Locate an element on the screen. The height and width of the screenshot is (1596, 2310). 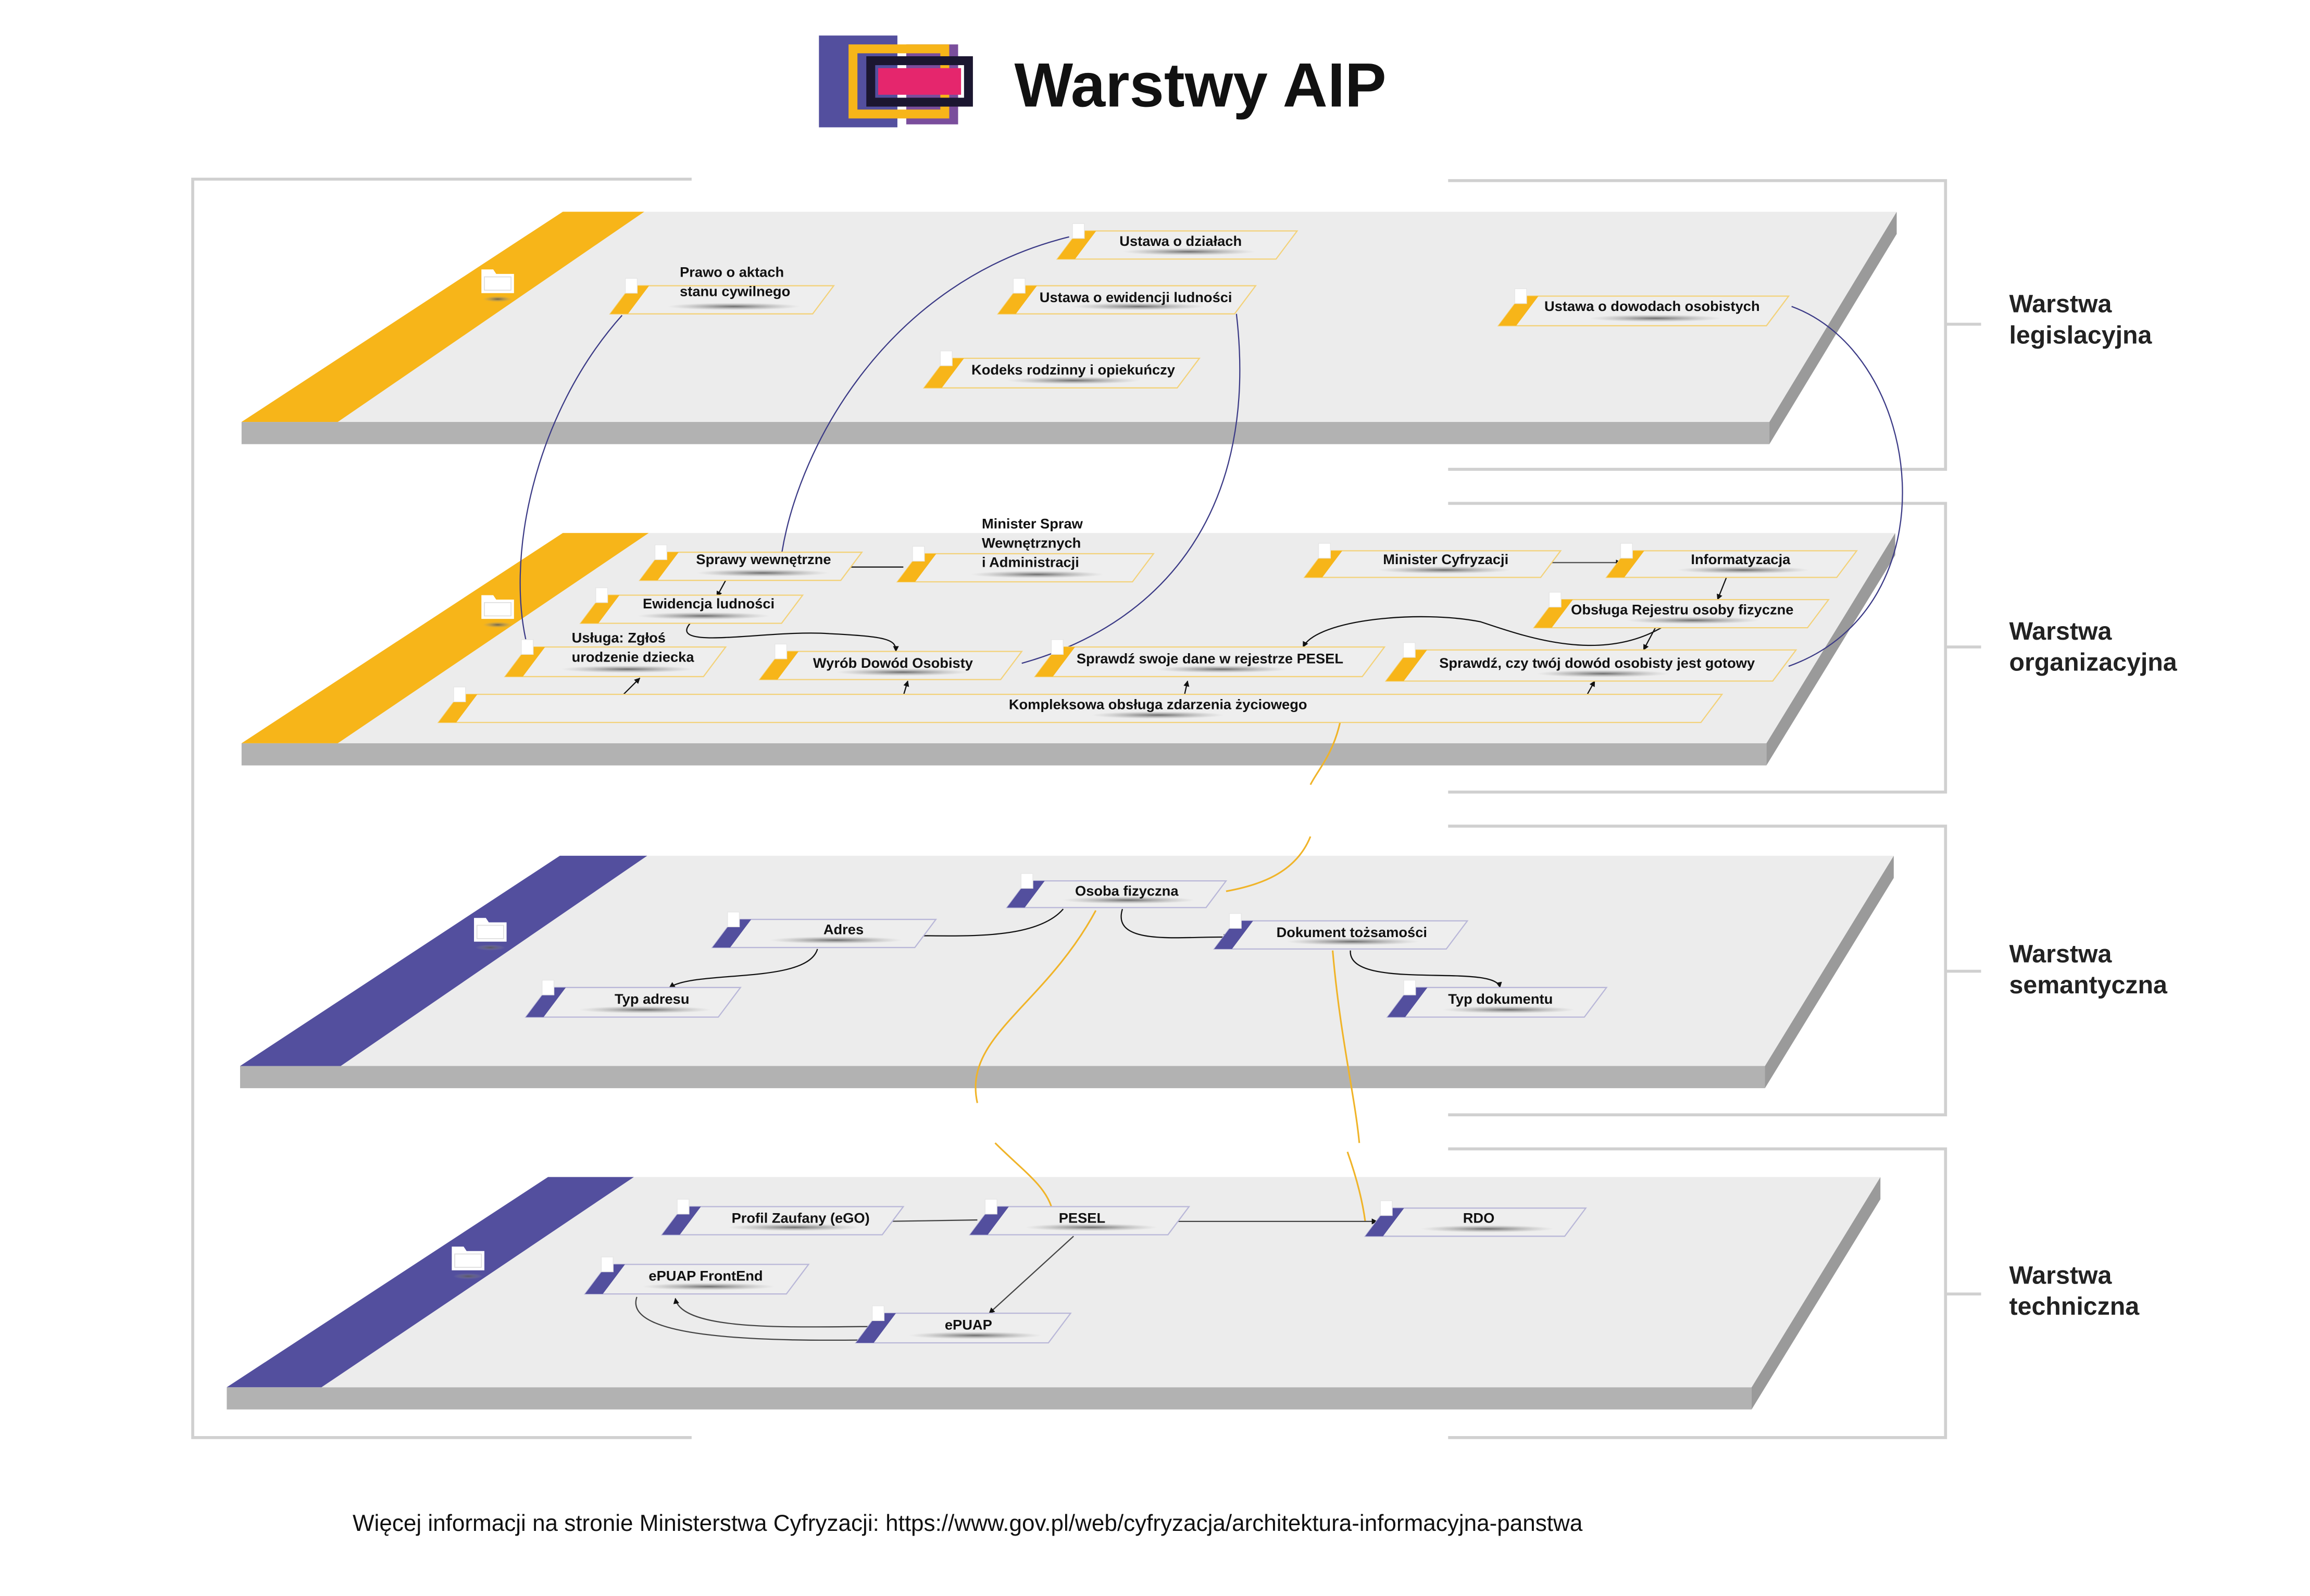
node-label: Kodeks rodzinny i opiekuńczy is located at coordinates (1073, 369).